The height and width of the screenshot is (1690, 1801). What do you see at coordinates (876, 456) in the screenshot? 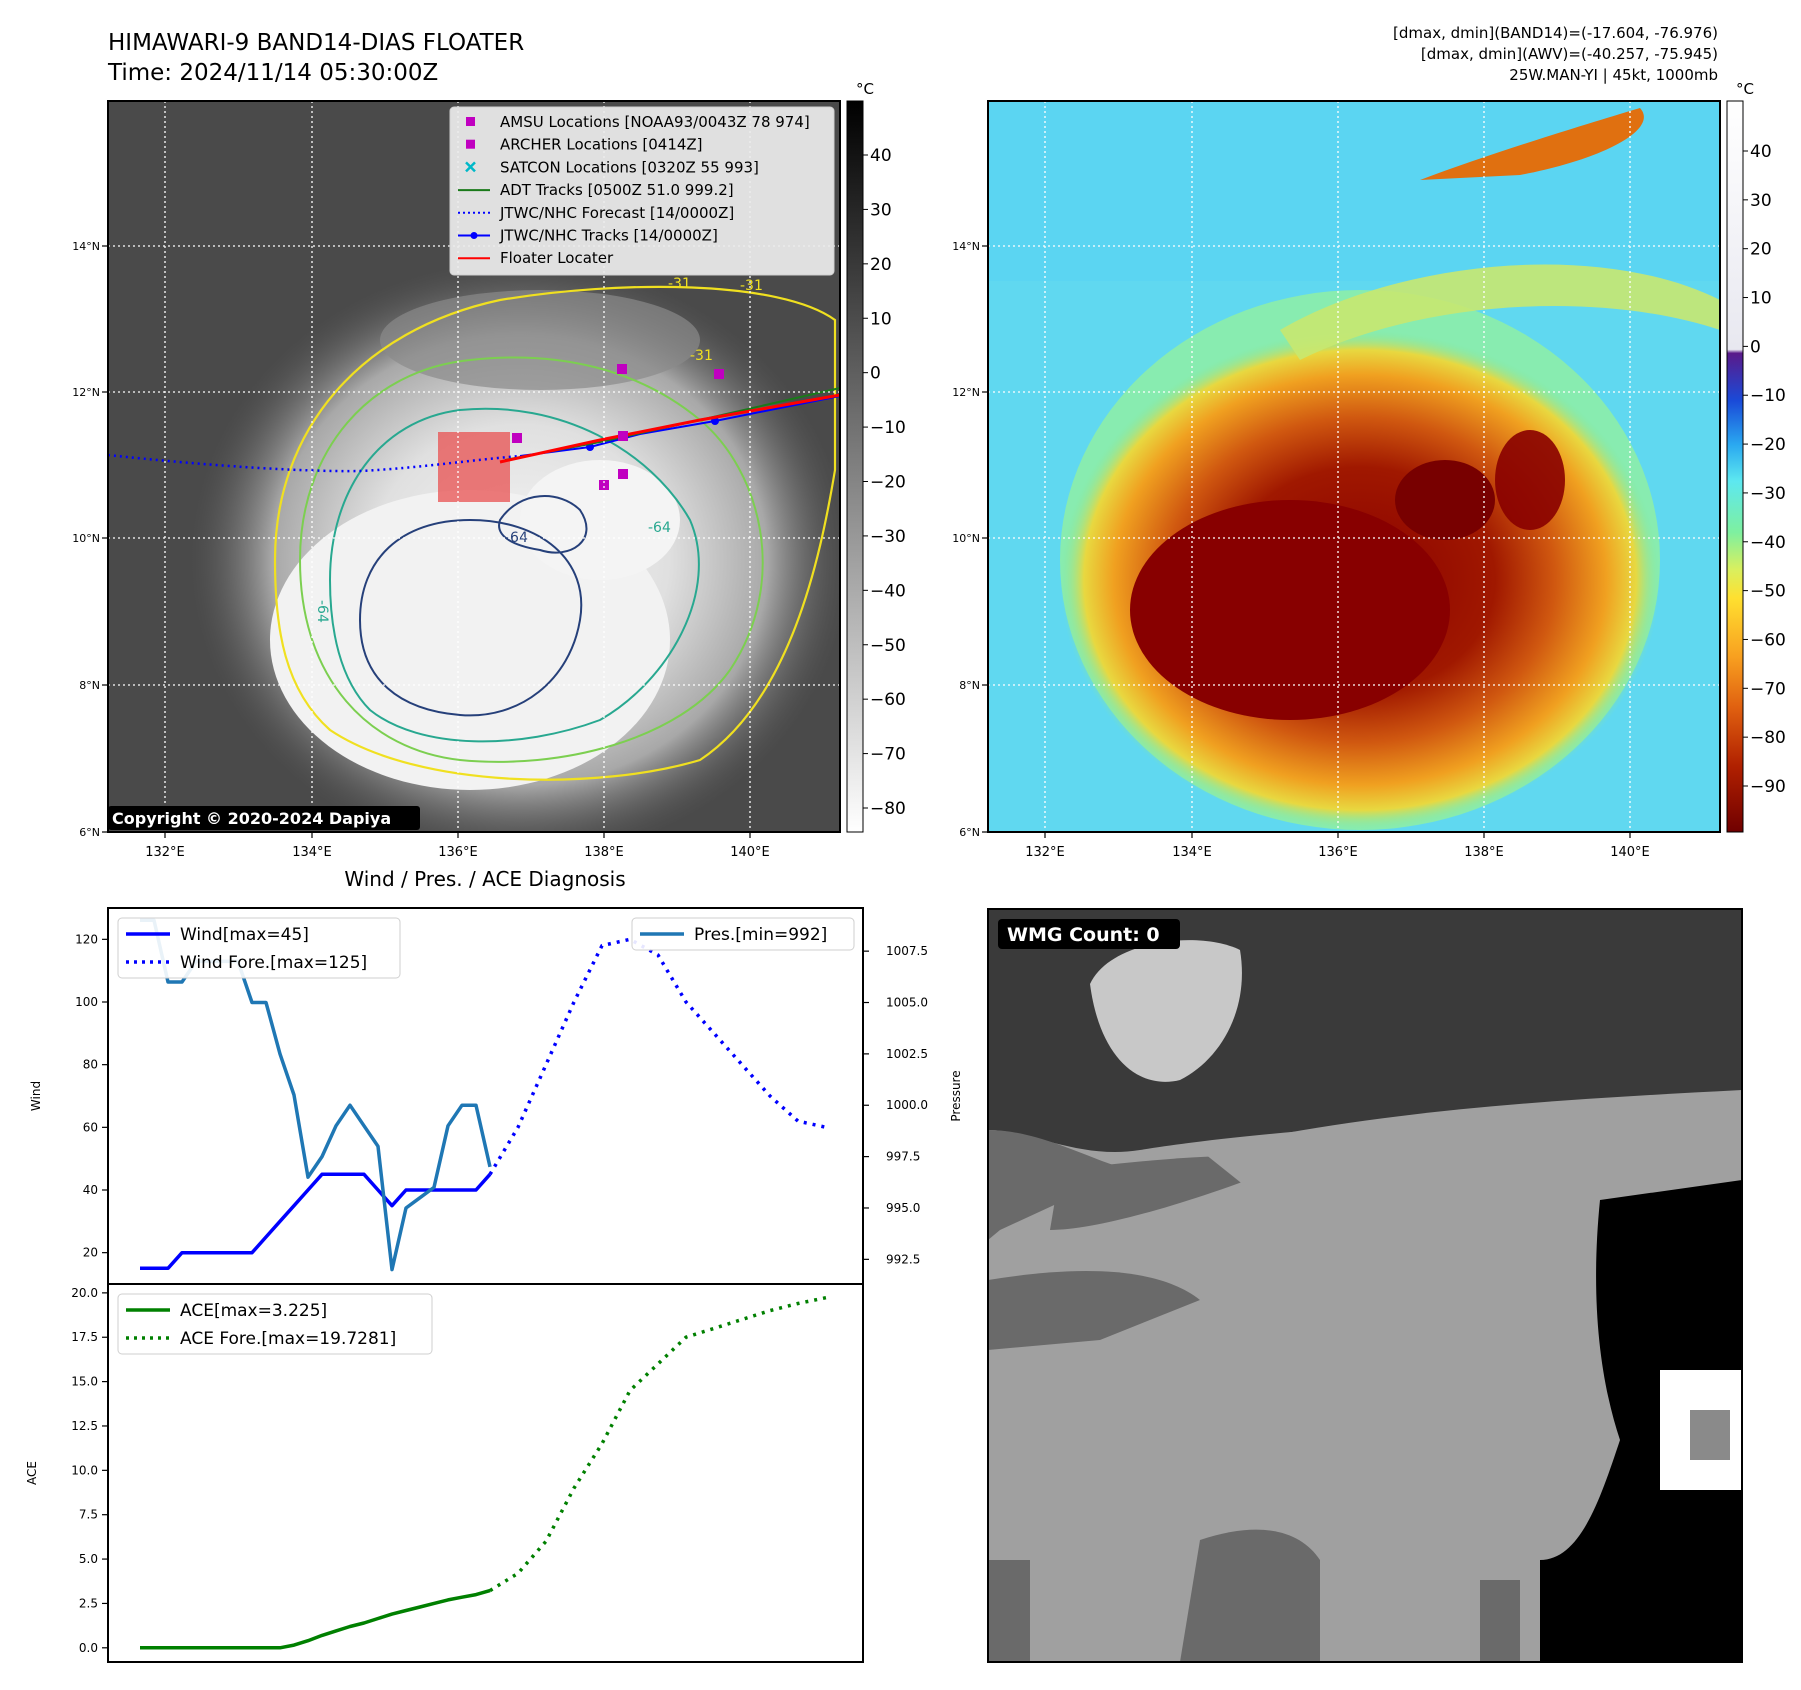
I see `ir-colorbar: °C 40 30 20 10 0 −10 −20 −30 −40 −50 −60 −70 −80` at bounding box center [876, 456].